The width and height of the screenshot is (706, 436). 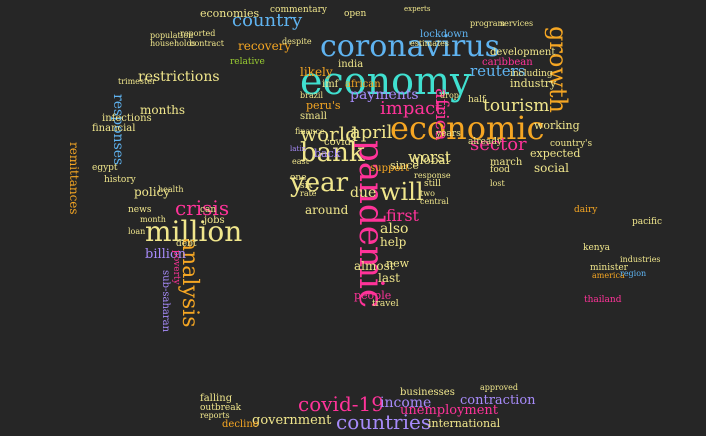 I want to click on word-african: african, so click(x=363, y=84).